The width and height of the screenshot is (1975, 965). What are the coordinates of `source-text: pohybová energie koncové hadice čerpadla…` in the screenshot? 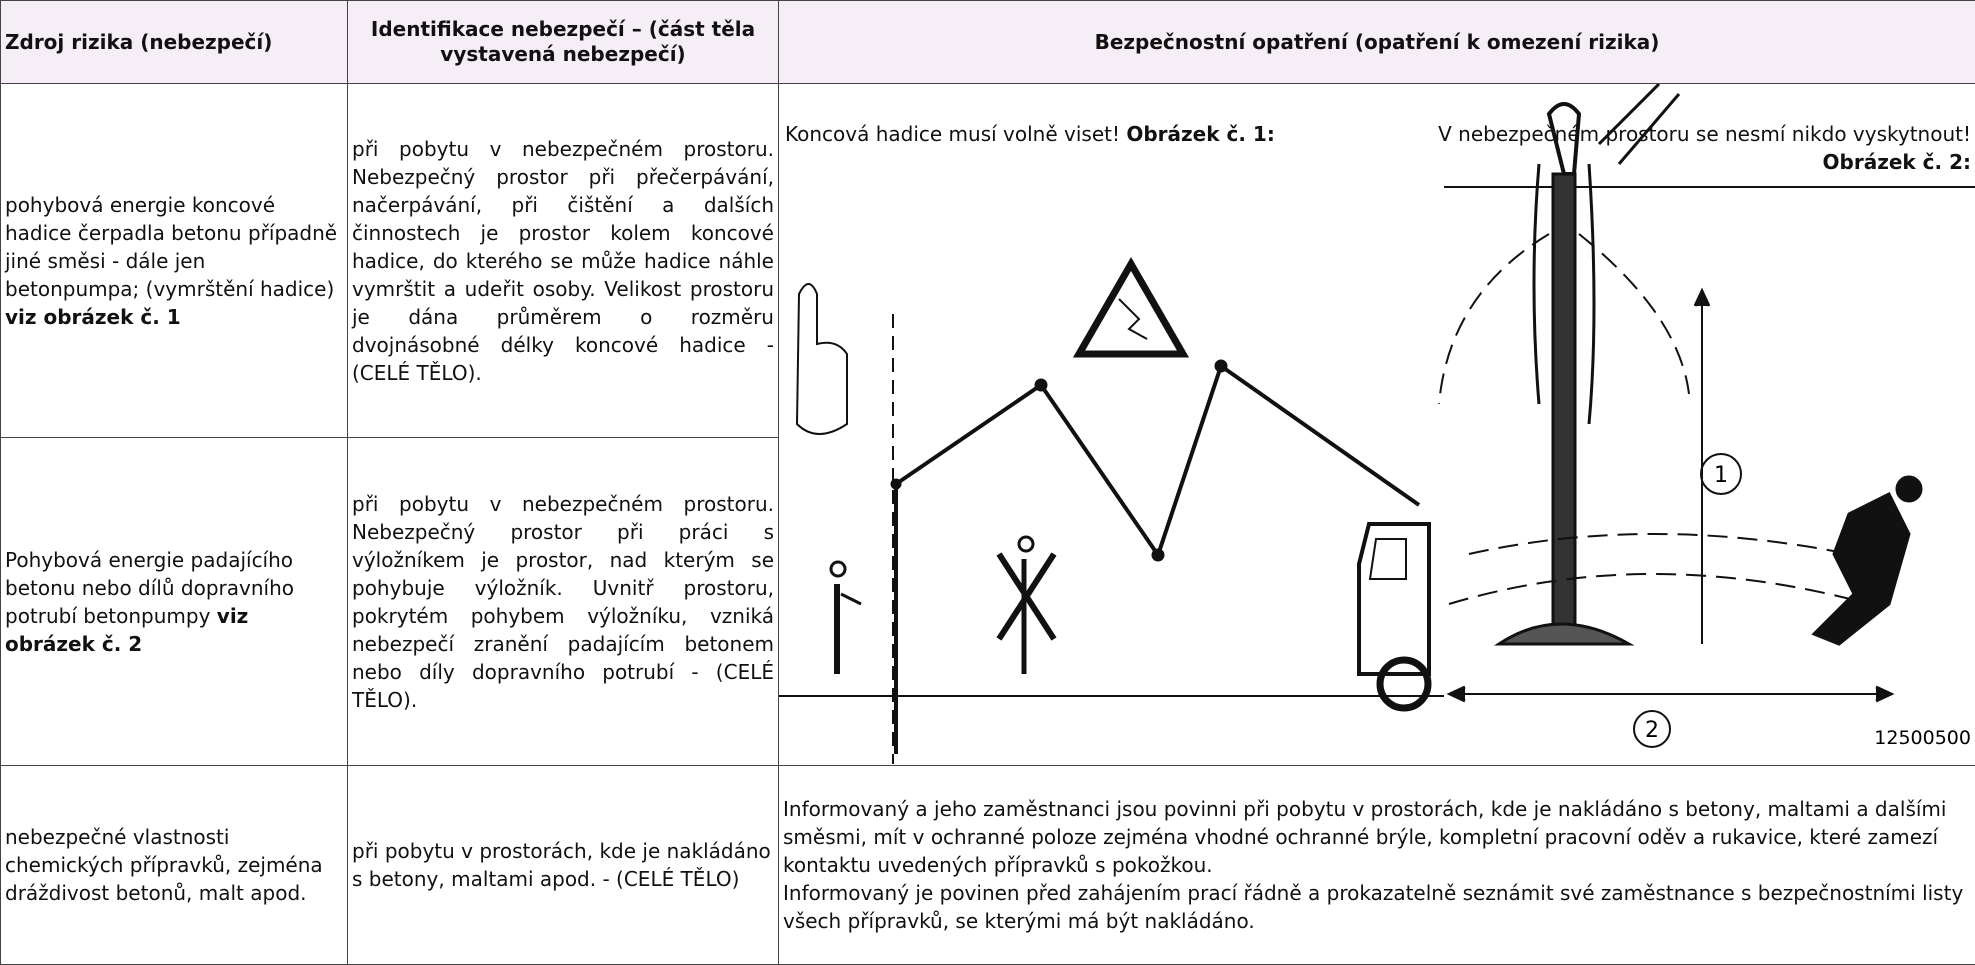 It's located at (171, 247).